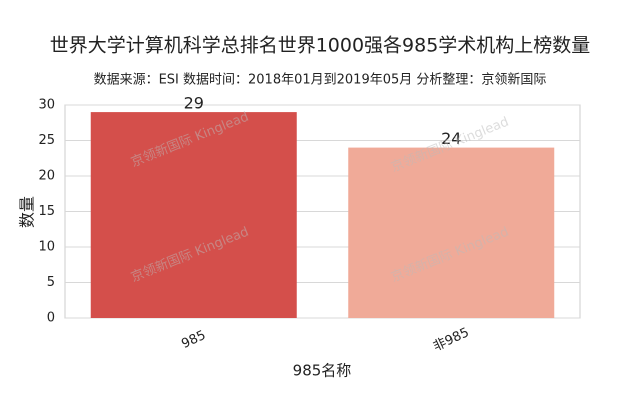 The width and height of the screenshot is (640, 400). Describe the element at coordinates (46, 176) in the screenshot. I see `y-tick-label: 20` at that location.